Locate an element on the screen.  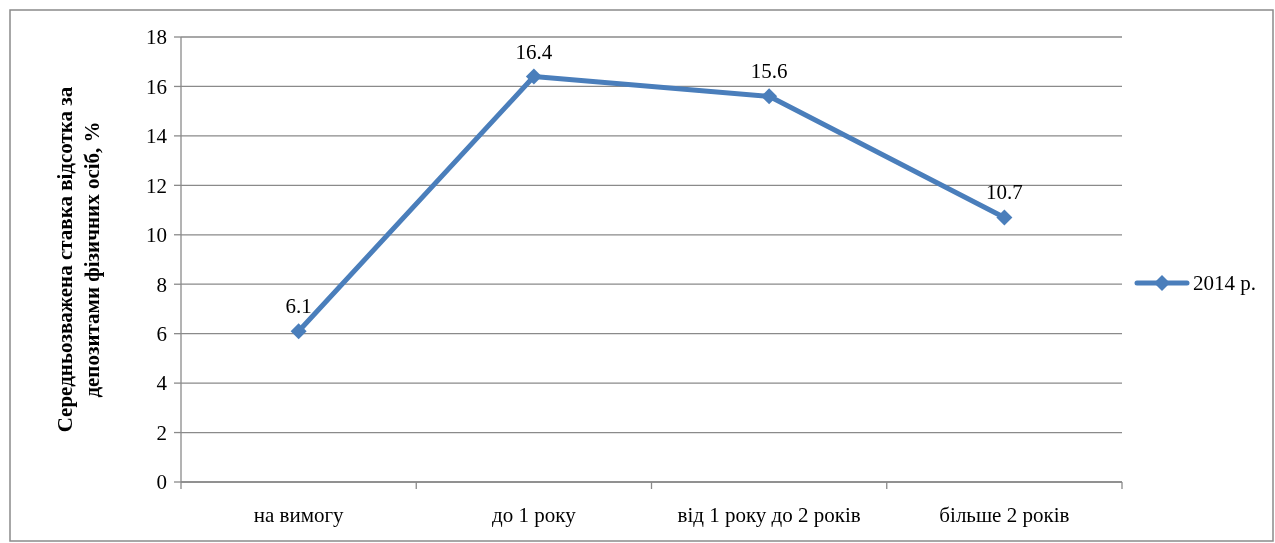
legend-label: 2014 р. is located at coordinates (1224, 283).